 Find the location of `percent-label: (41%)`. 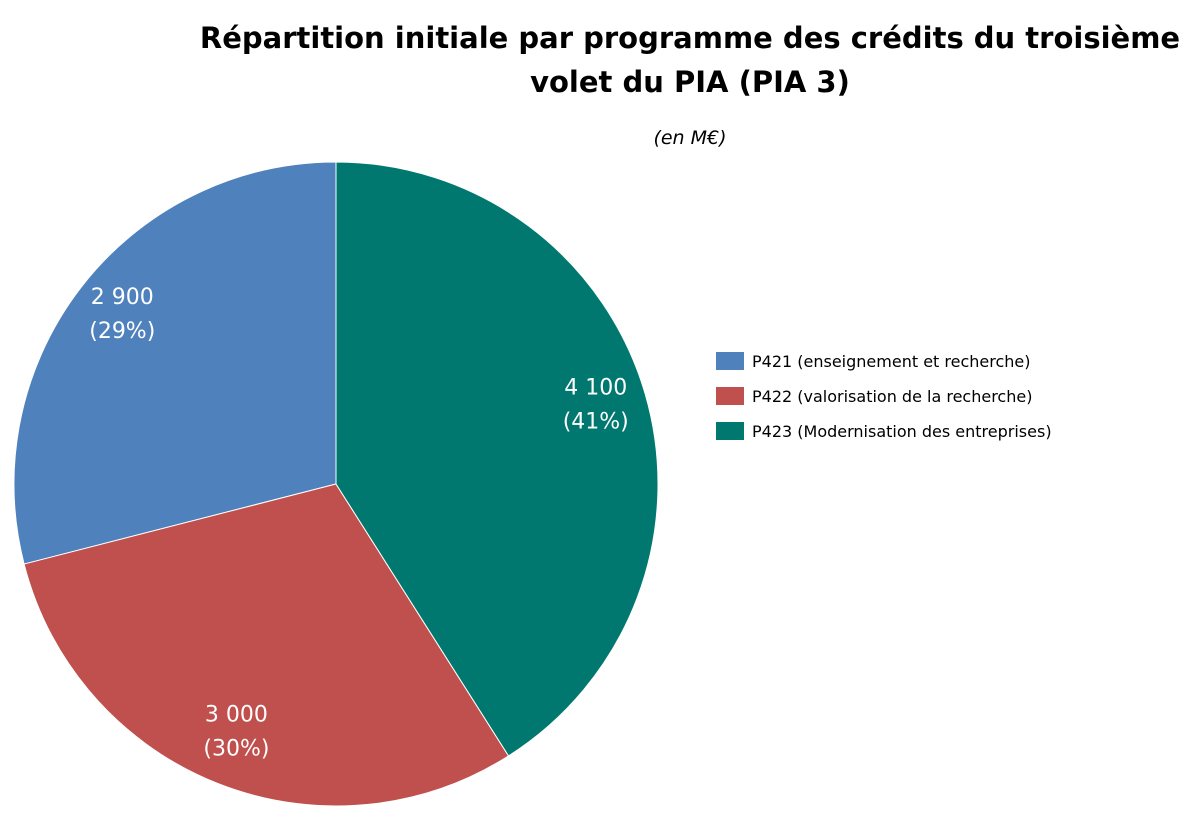

percent-label: (41%) is located at coordinates (596, 422).